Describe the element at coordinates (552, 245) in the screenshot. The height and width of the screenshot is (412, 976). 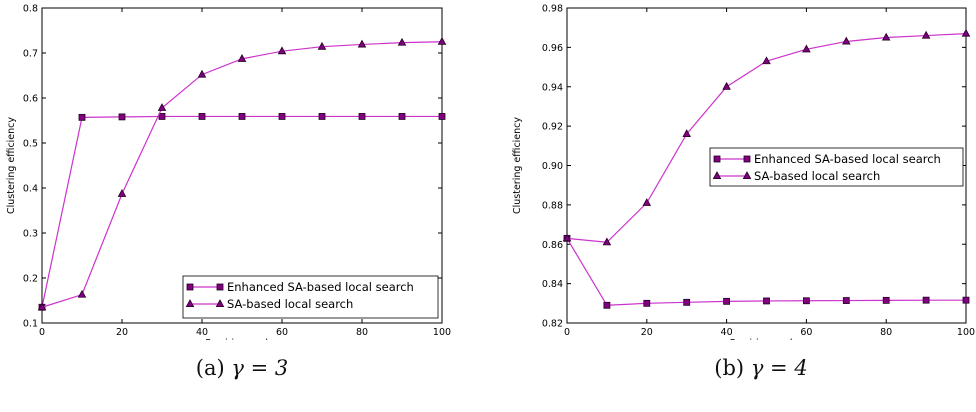
I see `y-tick-label: 0.86` at that location.